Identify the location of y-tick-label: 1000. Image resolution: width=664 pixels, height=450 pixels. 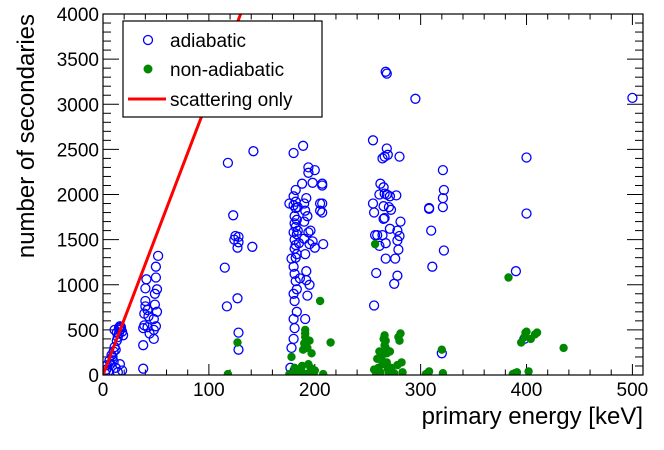
(78, 286).